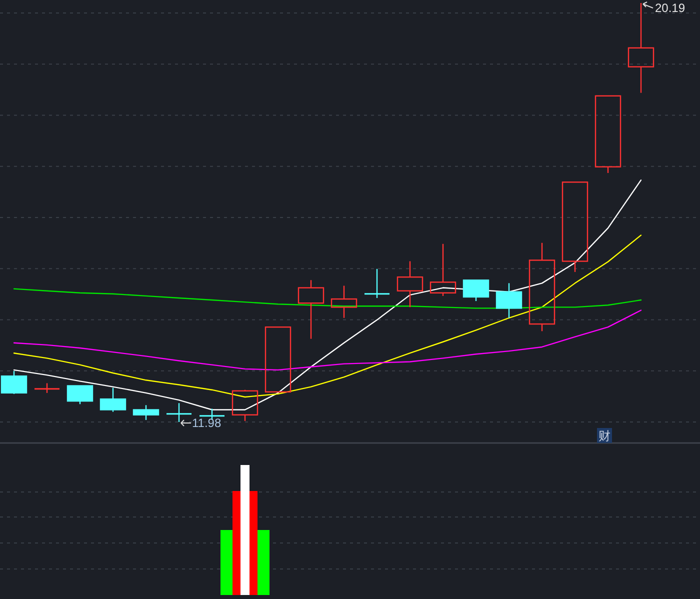 The width and height of the screenshot is (700, 599). Describe the element at coordinates (207, 423) in the screenshot. I see `annotation: 11.98` at that location.